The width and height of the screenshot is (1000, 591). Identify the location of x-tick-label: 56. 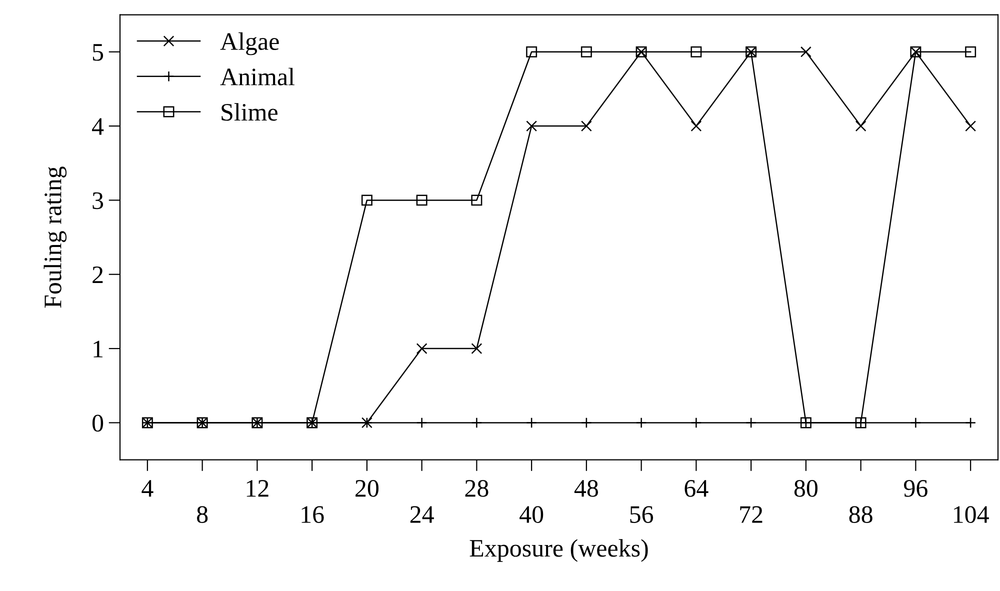
(642, 514).